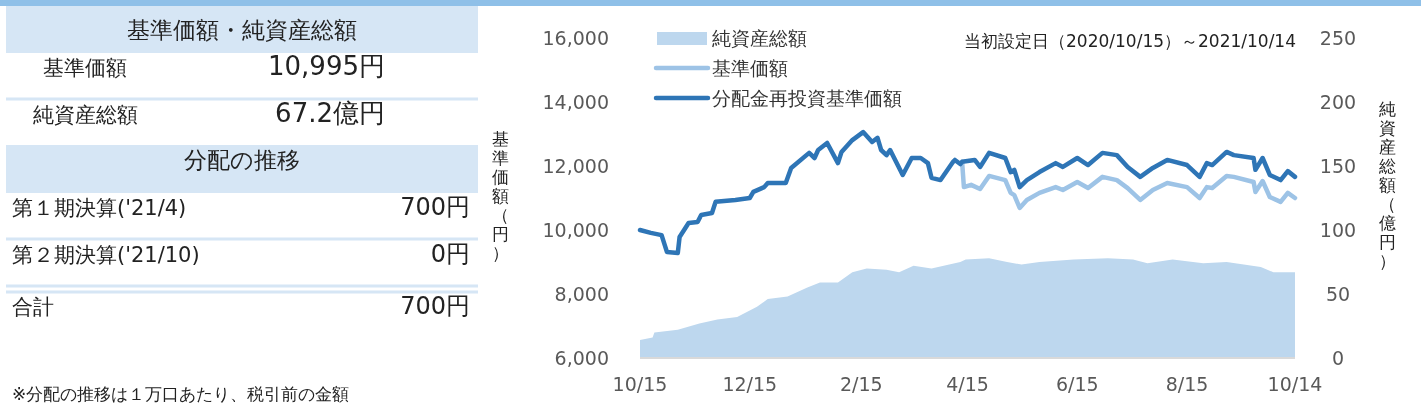 The width and height of the screenshot is (1421, 405). I want to click on text: 基準価額, so click(85, 68).